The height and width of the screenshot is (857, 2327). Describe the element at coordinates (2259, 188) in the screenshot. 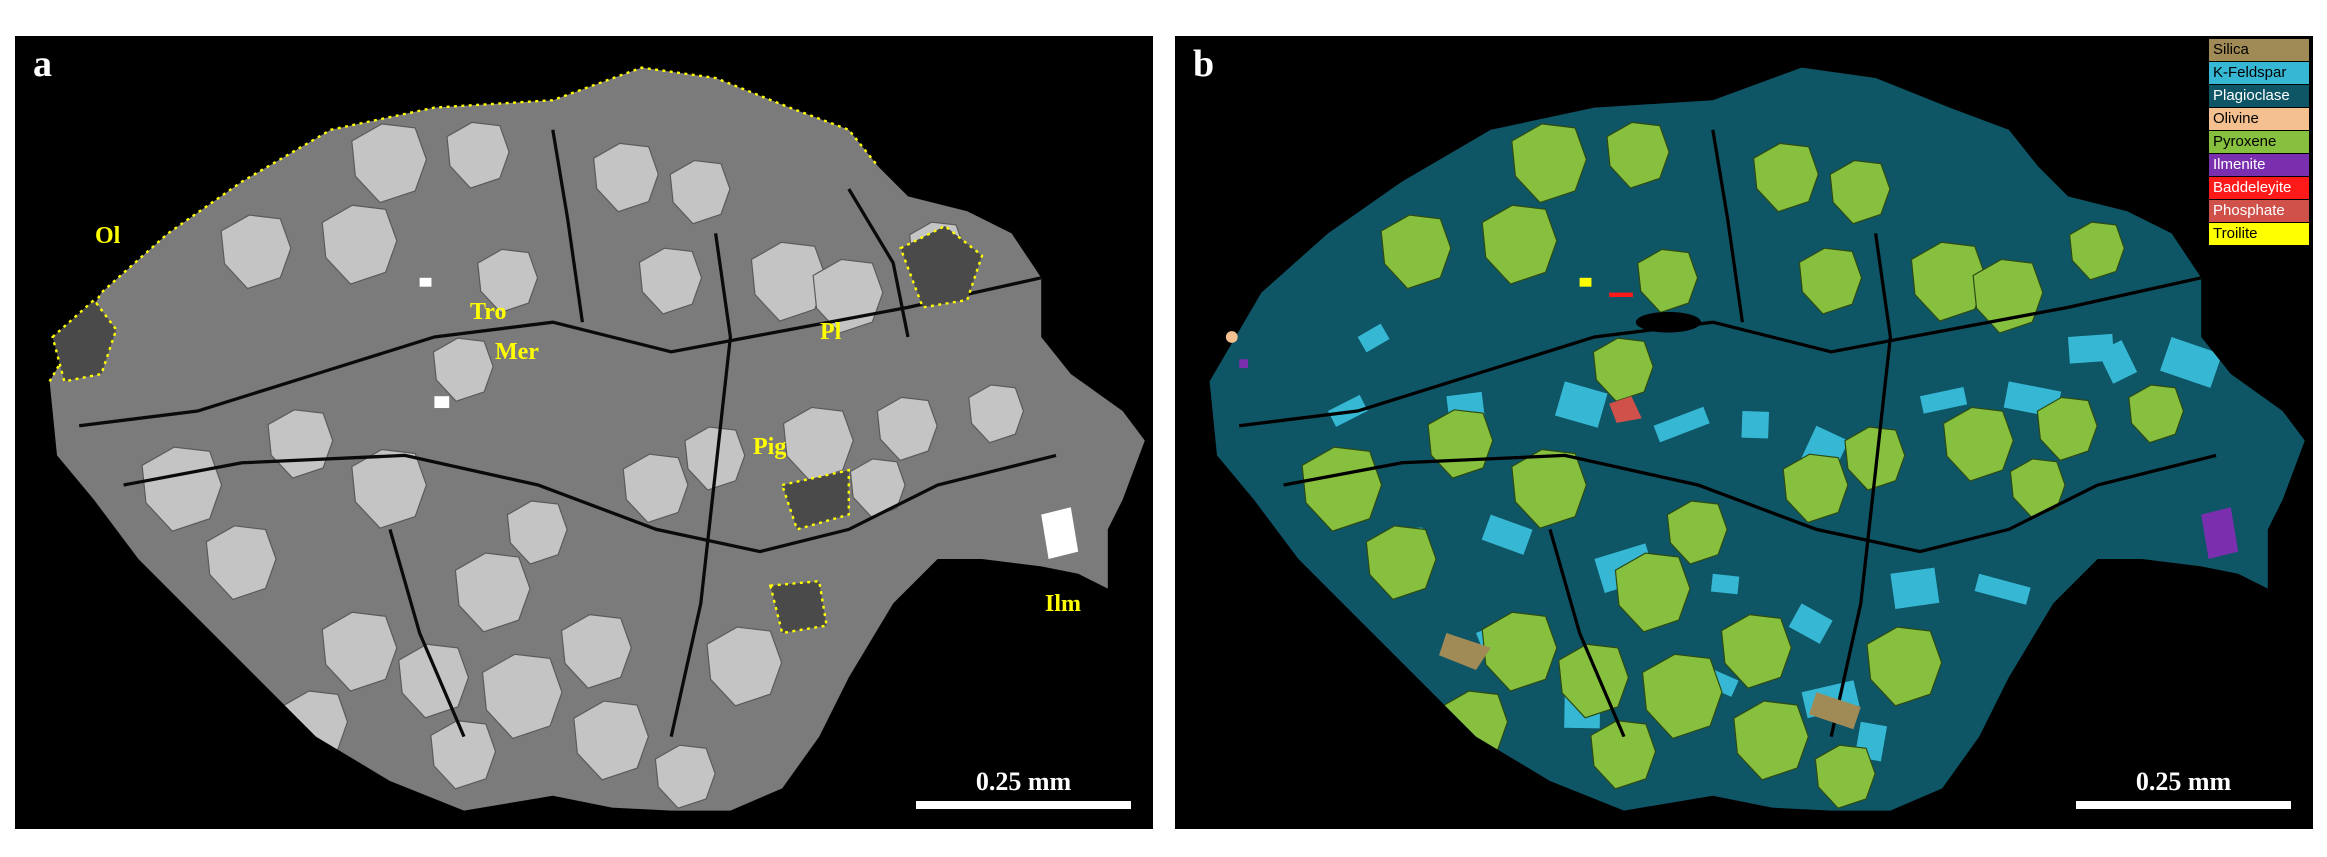

I see `legend-item-baddeleyite: Baddeleyite` at that location.